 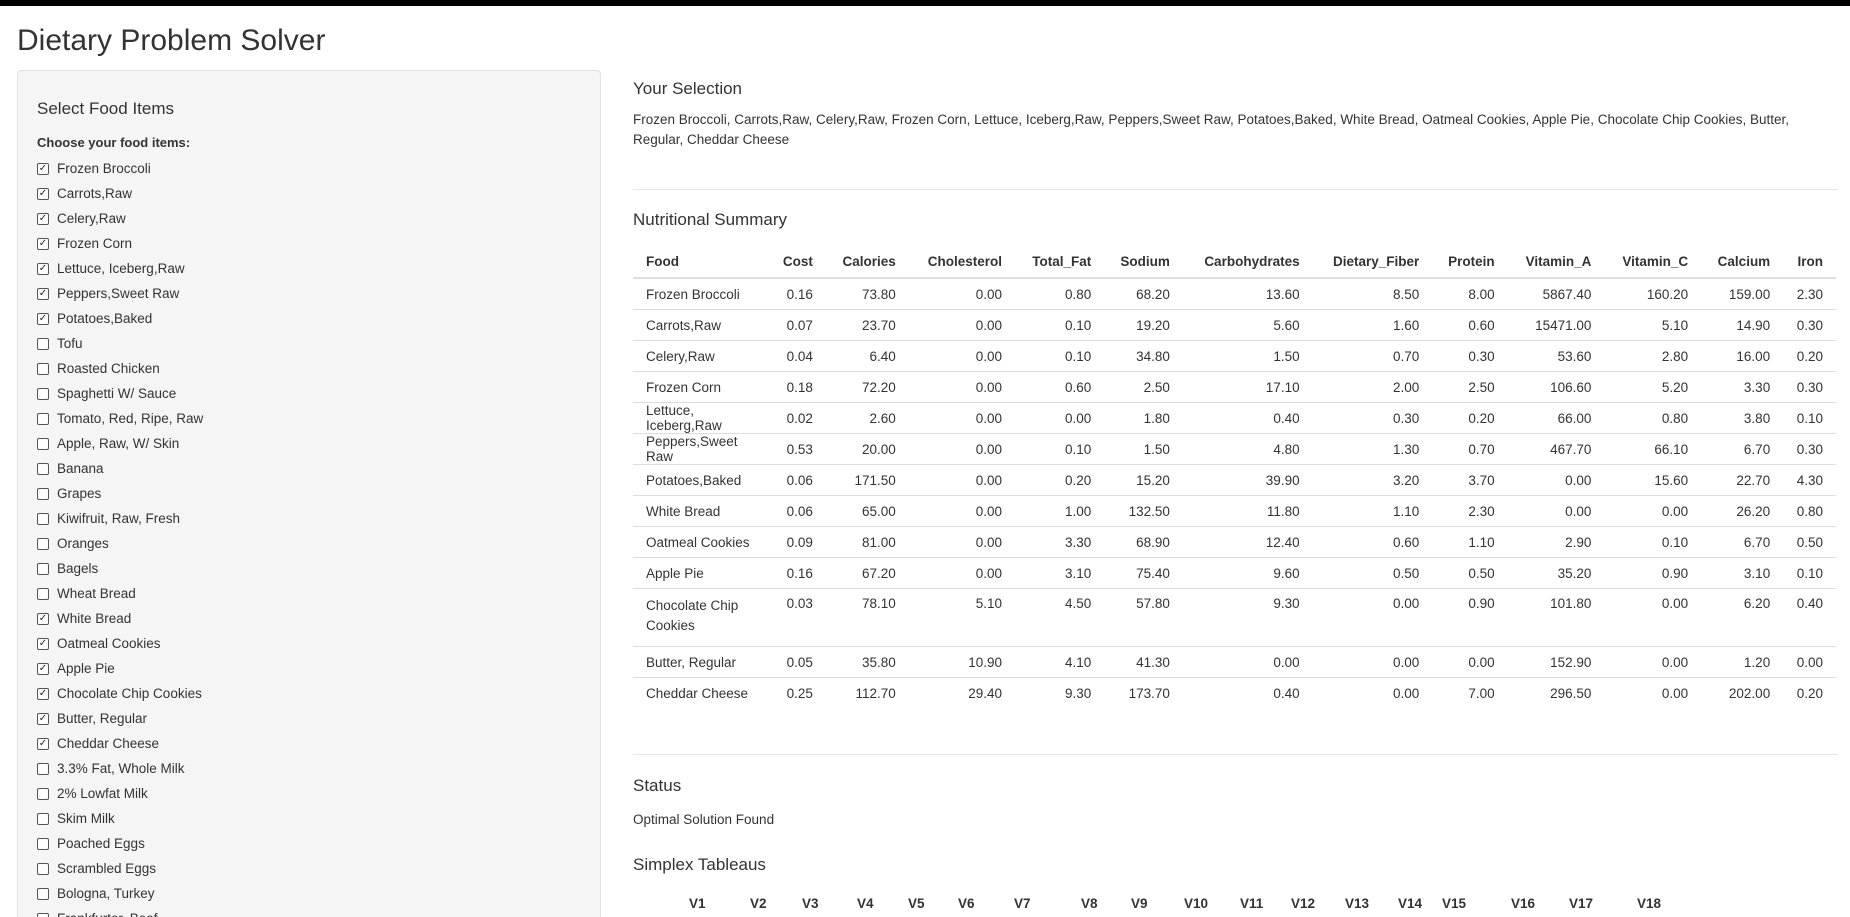 I want to click on food-checkbox-item: Frankfurter, Beef, so click(x=120, y=911).